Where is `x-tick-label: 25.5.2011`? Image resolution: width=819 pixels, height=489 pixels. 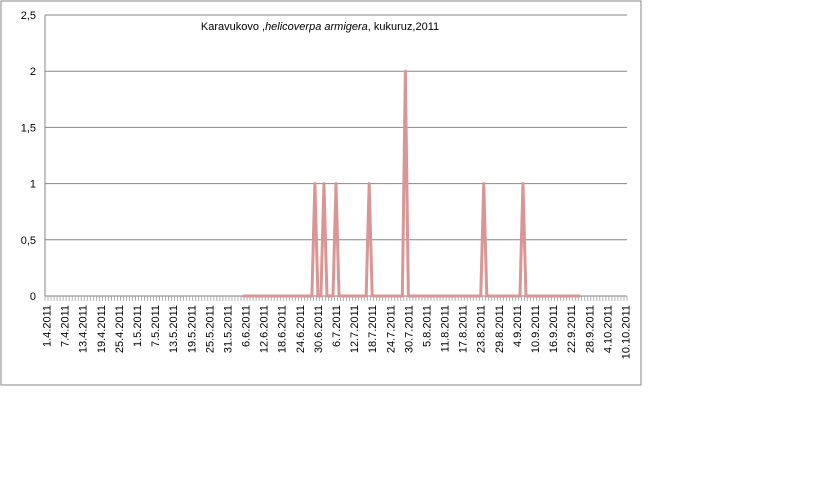
x-tick-label: 25.5.2011 is located at coordinates (210, 329).